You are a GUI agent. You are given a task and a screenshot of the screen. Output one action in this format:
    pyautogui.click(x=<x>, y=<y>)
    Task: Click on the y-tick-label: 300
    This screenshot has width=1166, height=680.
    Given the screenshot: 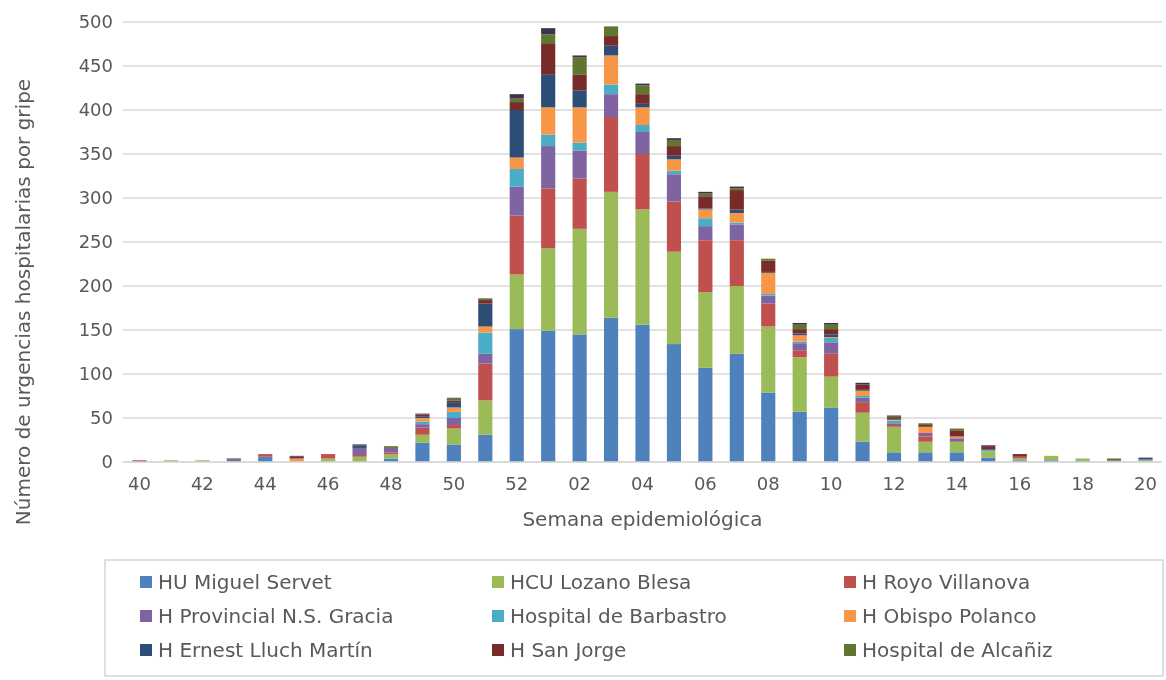 What is the action you would take?
    pyautogui.click(x=95, y=198)
    